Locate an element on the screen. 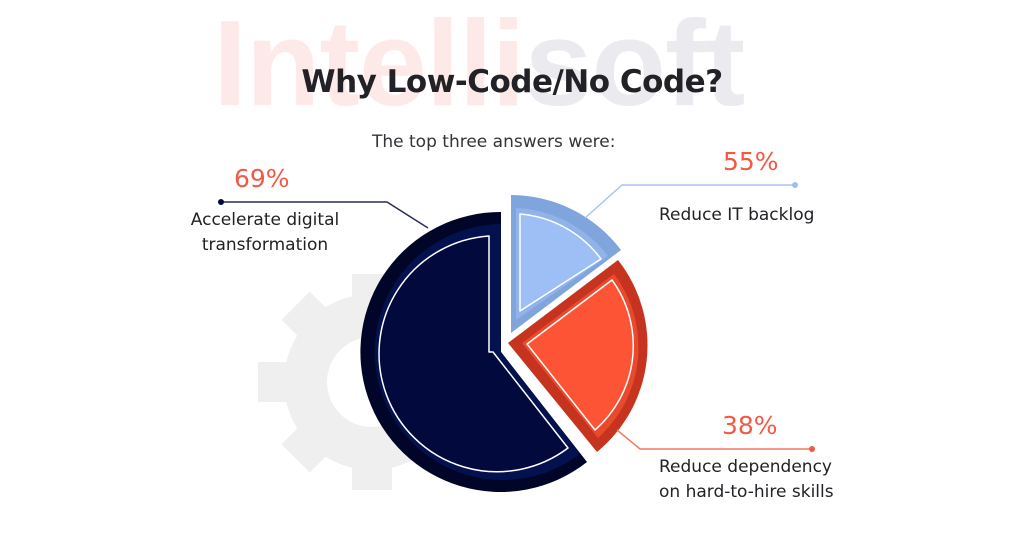 The image size is (1024, 535). label-reduce-it-backlog: Reduce IT backlog is located at coordinates (736, 215).